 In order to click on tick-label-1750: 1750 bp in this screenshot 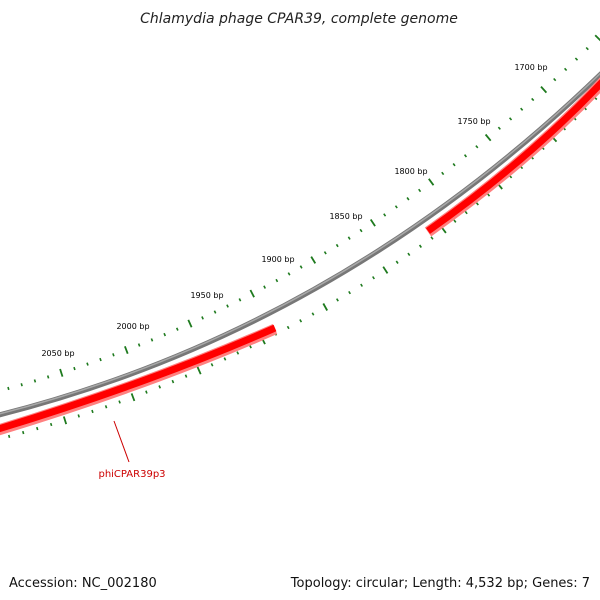, I will do `click(473, 121)`.